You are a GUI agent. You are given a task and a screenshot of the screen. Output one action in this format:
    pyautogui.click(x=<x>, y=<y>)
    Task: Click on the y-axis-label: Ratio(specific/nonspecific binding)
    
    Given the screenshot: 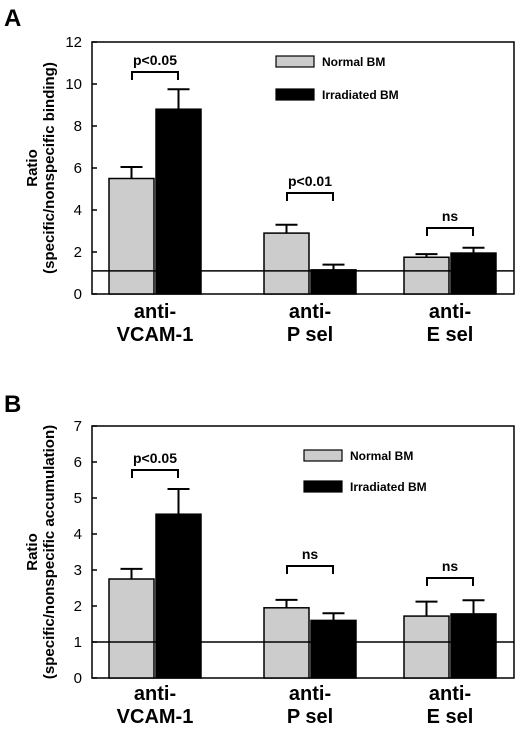 What is the action you would take?
    pyautogui.click(x=41, y=168)
    